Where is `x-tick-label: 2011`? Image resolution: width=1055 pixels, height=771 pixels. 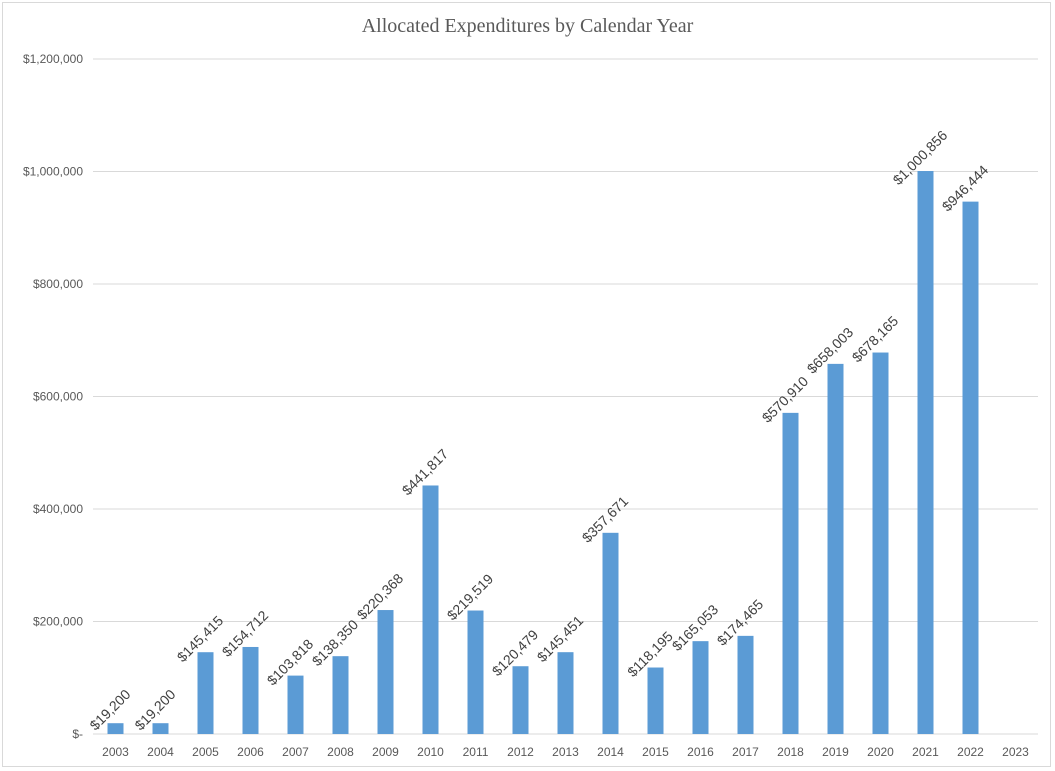
x-tick-label: 2011 is located at coordinates (476, 752).